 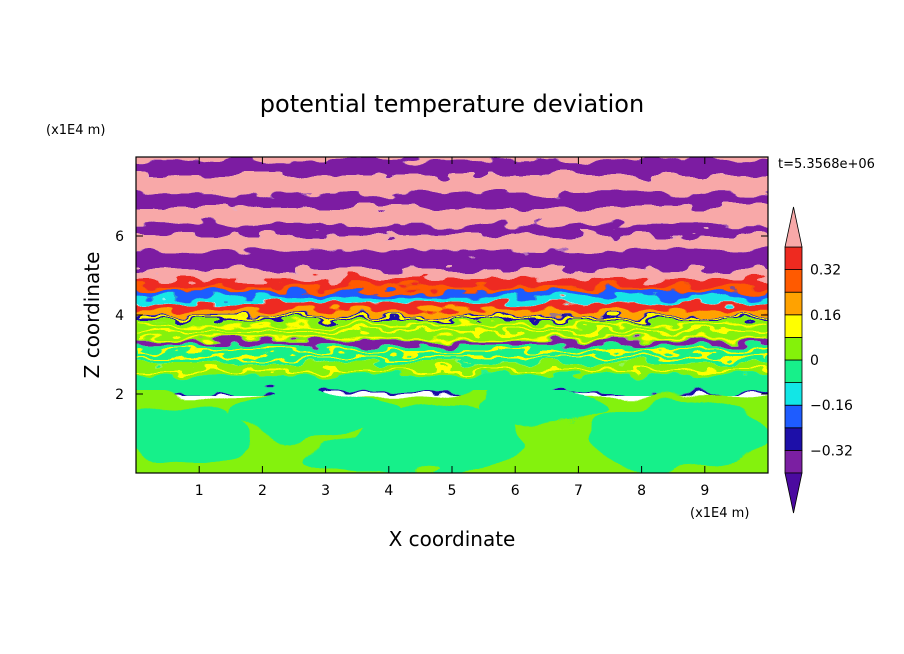 I want to click on colorbar-tick-label: 0.16, so click(x=825, y=316).